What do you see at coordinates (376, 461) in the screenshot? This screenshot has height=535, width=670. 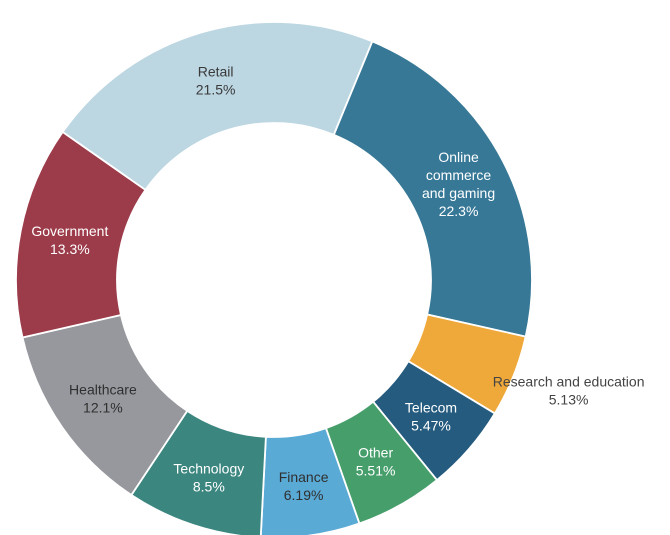 I see `label-other: Other 5.51%` at bounding box center [376, 461].